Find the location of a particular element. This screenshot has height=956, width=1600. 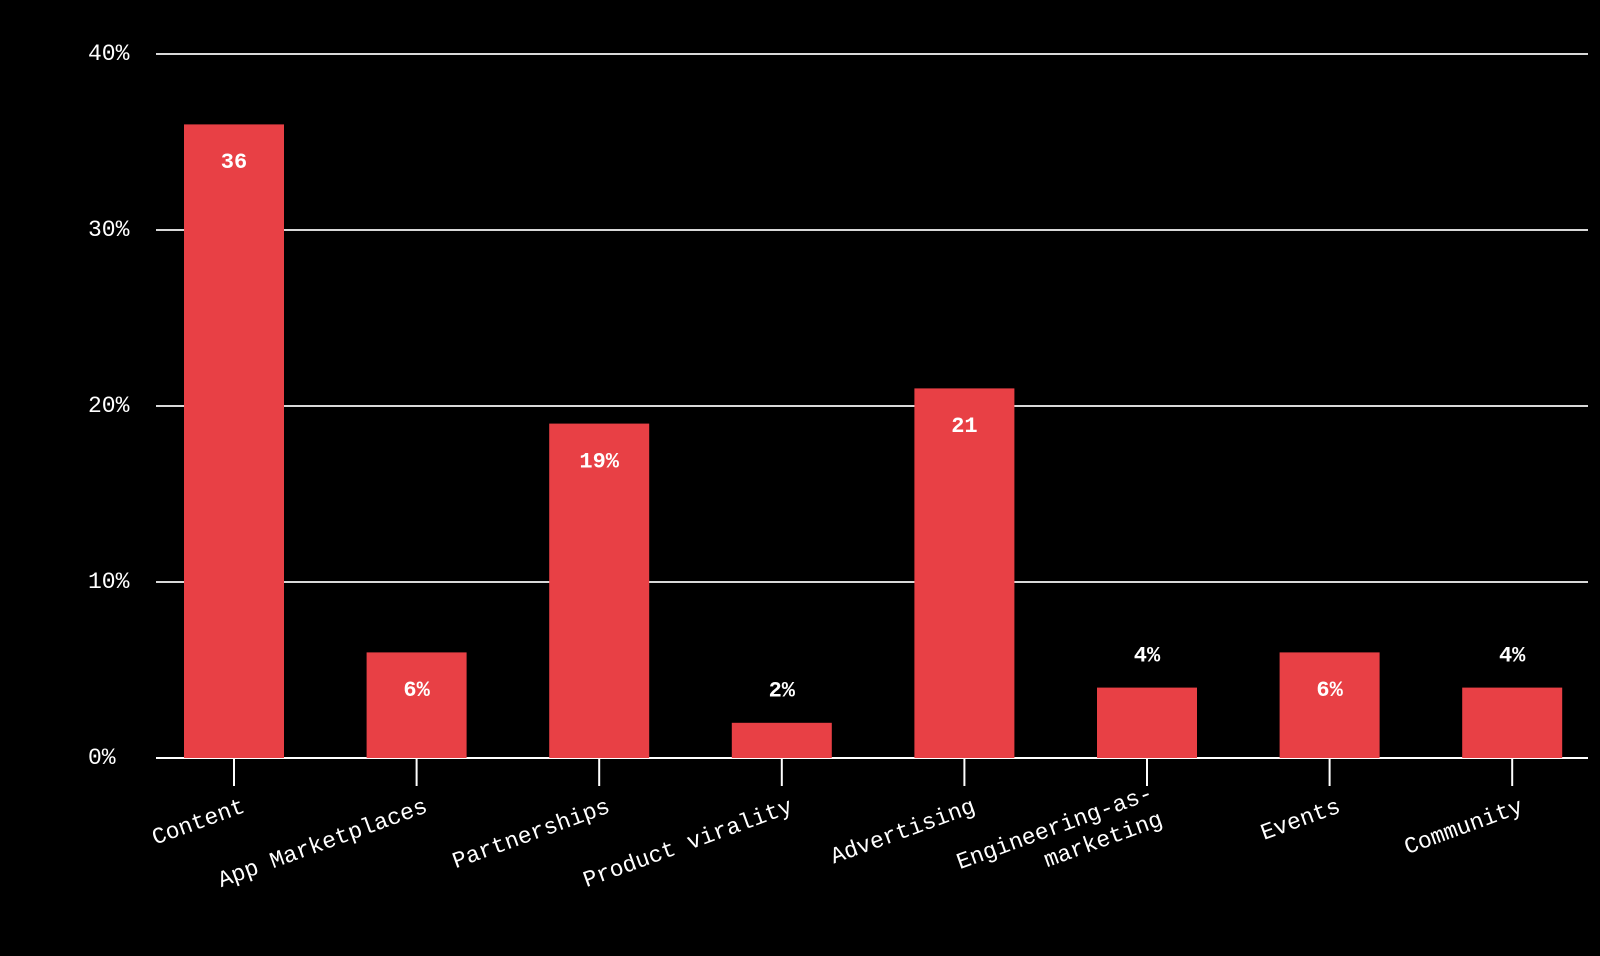

y-tick-label: 40% is located at coordinates (109, 54).